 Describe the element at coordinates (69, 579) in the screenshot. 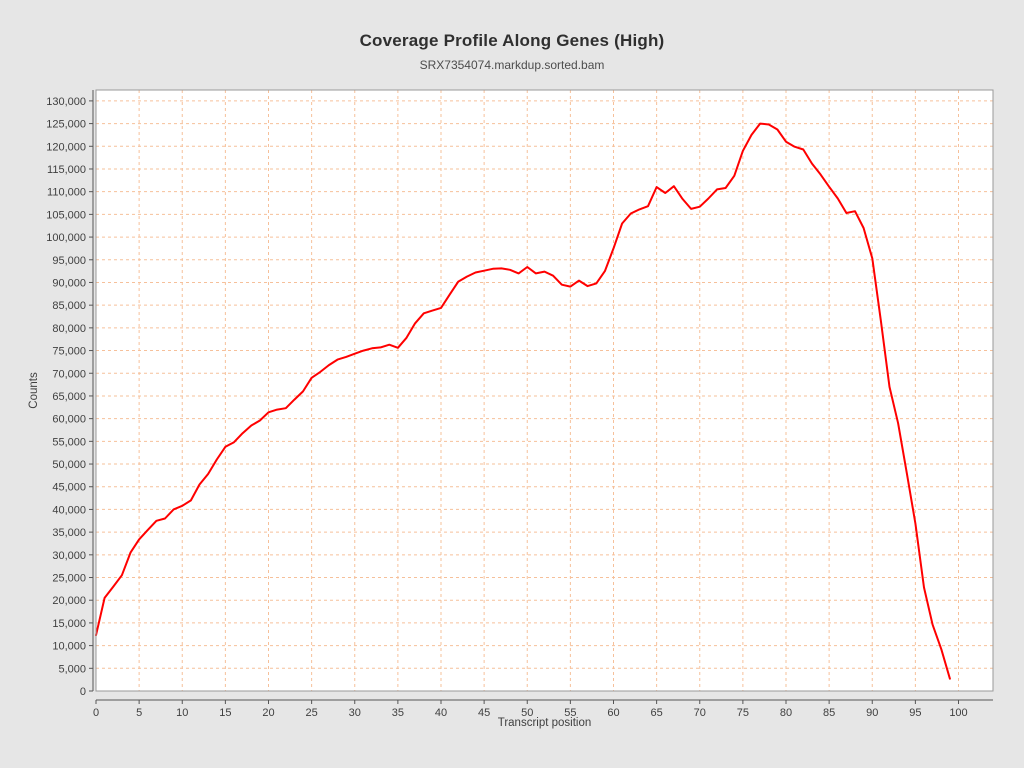

I see `y-tick-label: 25,000` at that location.